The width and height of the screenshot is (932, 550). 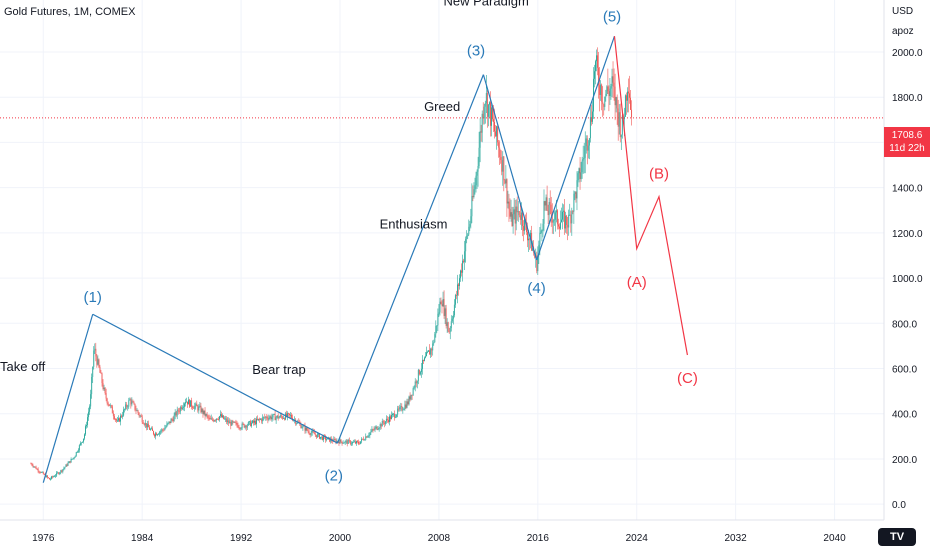 I want to click on x-tick-label: 2024, so click(x=637, y=538).